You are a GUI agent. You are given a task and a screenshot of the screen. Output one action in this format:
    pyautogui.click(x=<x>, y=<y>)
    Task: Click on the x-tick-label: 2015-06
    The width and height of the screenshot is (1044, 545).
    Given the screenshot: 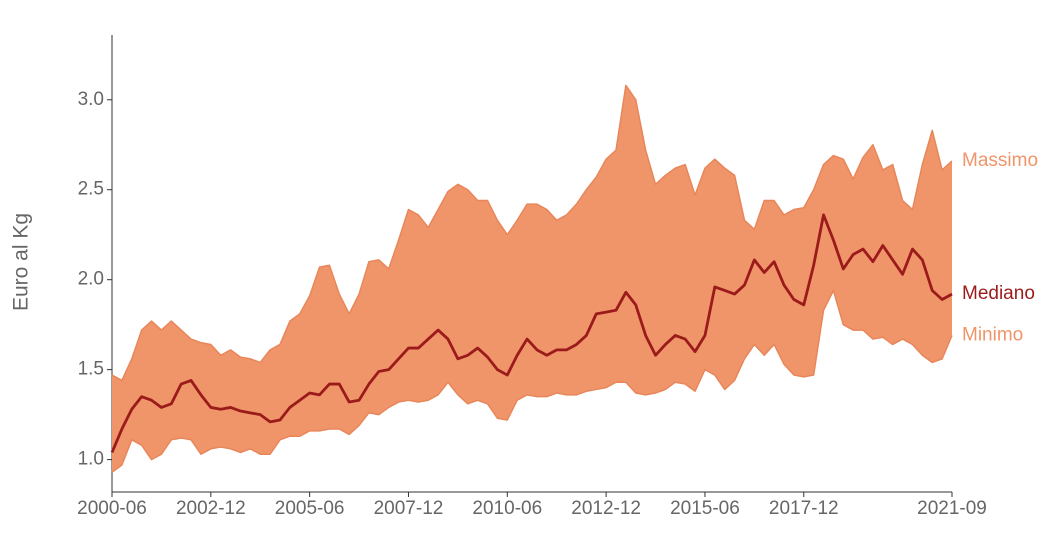 What is the action you would take?
    pyautogui.click(x=705, y=508)
    